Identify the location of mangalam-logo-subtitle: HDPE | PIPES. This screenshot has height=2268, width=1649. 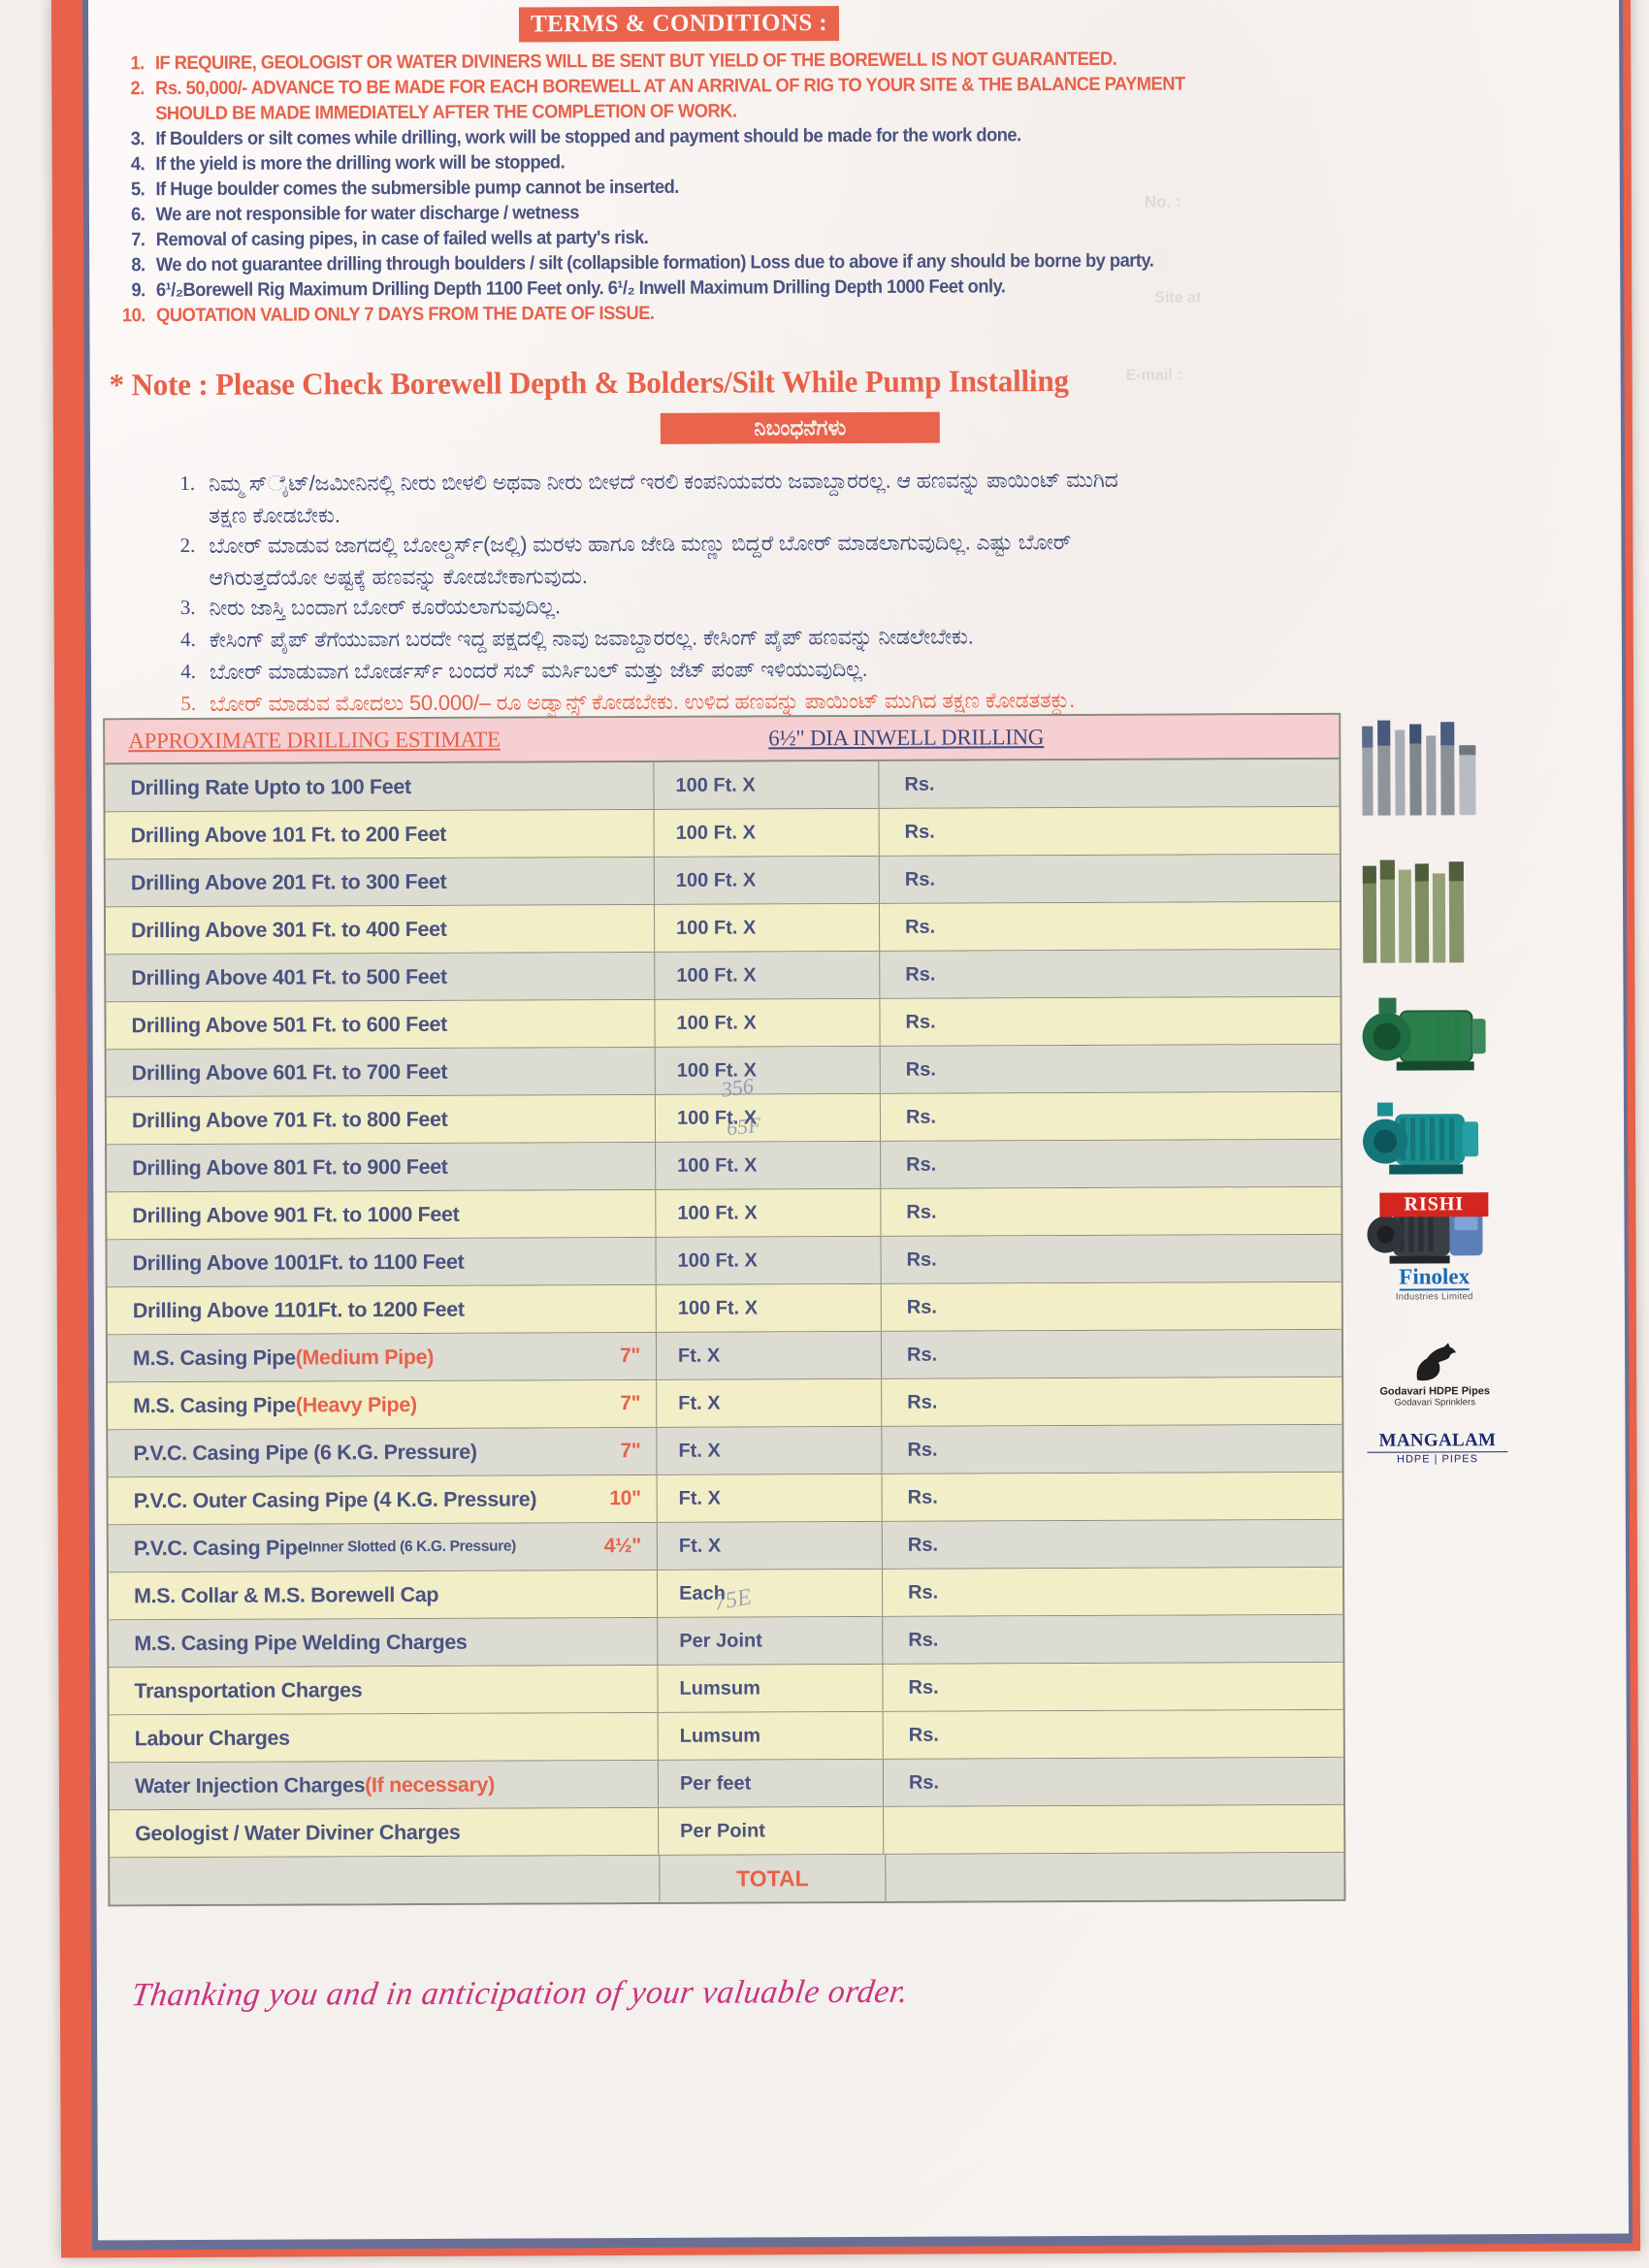
(1437, 1458).